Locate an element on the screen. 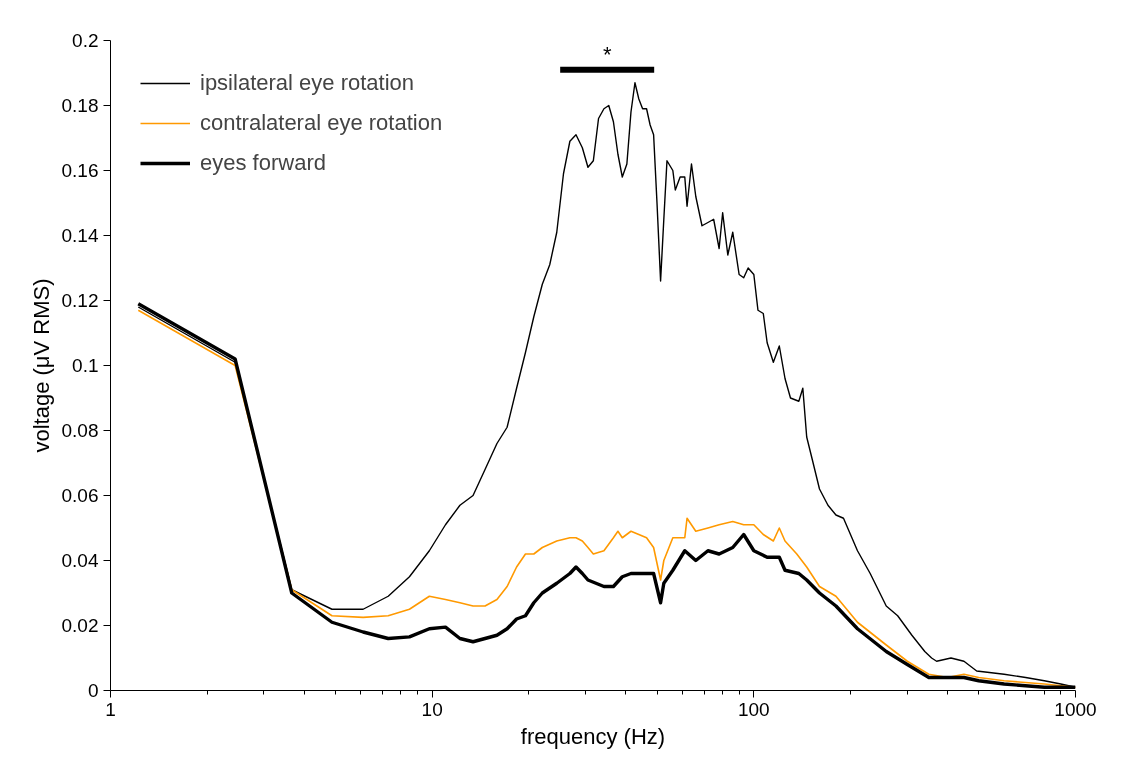 This screenshot has height=778, width=1121. y-tick-label: 0.14 is located at coordinates (80, 235).